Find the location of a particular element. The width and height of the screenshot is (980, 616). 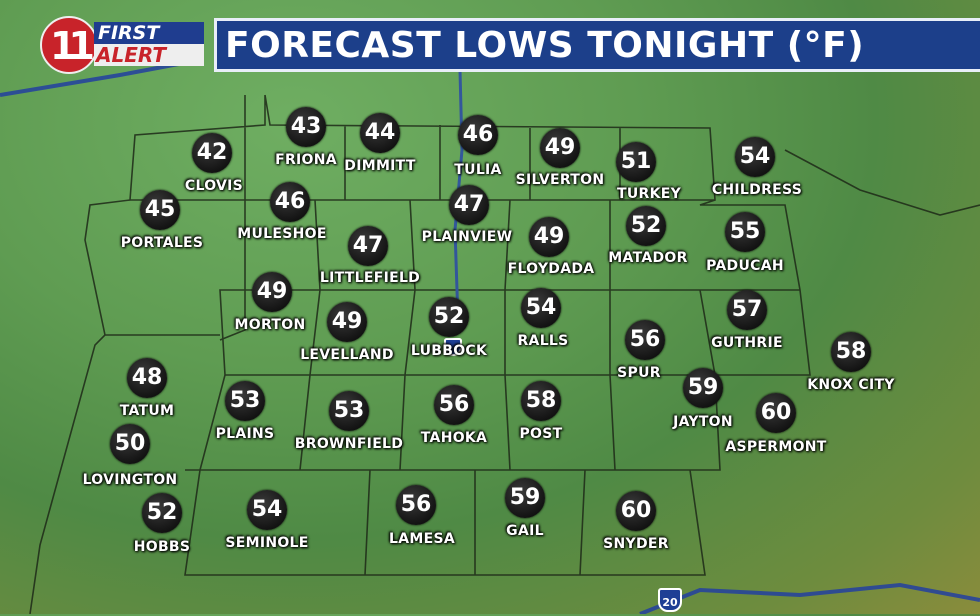

city-name: TAHOKA is located at coordinates (454, 438).